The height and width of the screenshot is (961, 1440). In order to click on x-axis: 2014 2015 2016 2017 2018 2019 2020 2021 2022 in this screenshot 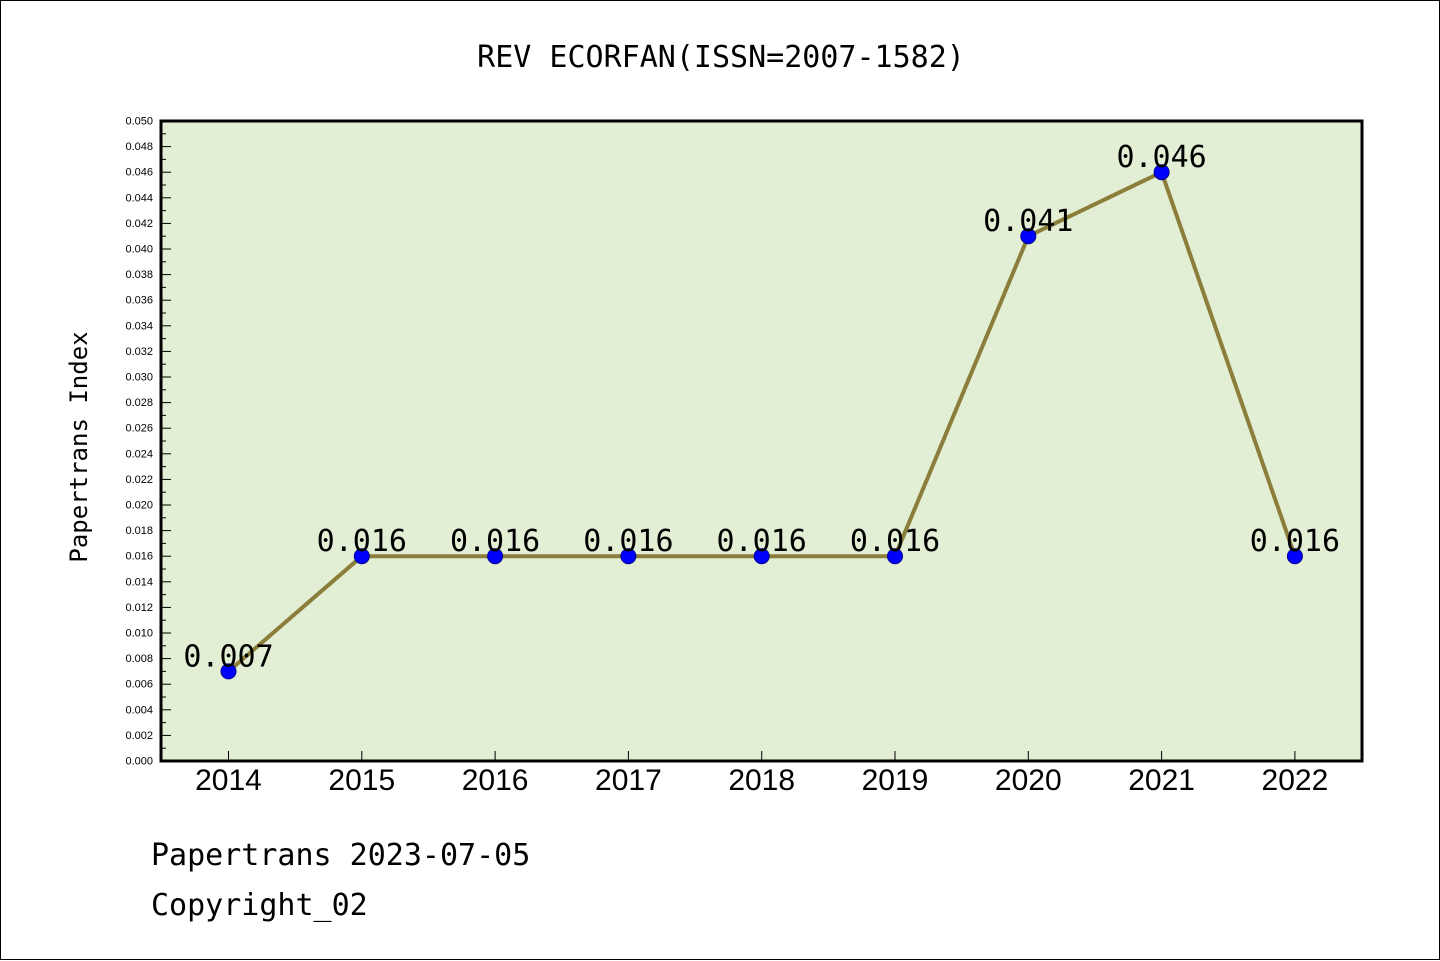, I will do `click(761, 774)`.